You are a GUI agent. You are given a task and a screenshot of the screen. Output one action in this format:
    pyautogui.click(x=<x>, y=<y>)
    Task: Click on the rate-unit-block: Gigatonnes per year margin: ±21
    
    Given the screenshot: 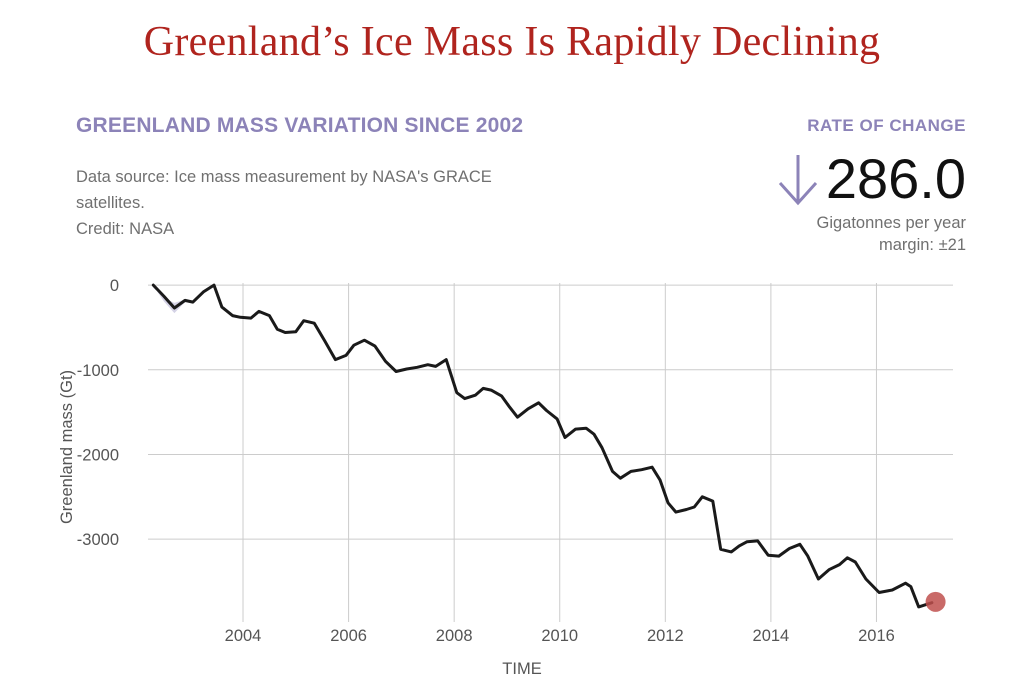 What is the action you would take?
    pyautogui.click(x=891, y=234)
    